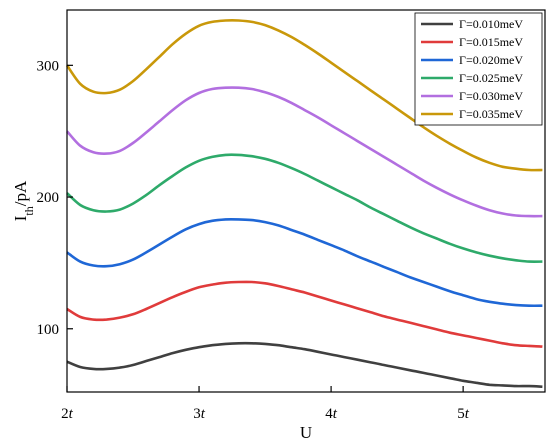  I want to click on legend-label: Γ=0.010meV, so click(491, 24).